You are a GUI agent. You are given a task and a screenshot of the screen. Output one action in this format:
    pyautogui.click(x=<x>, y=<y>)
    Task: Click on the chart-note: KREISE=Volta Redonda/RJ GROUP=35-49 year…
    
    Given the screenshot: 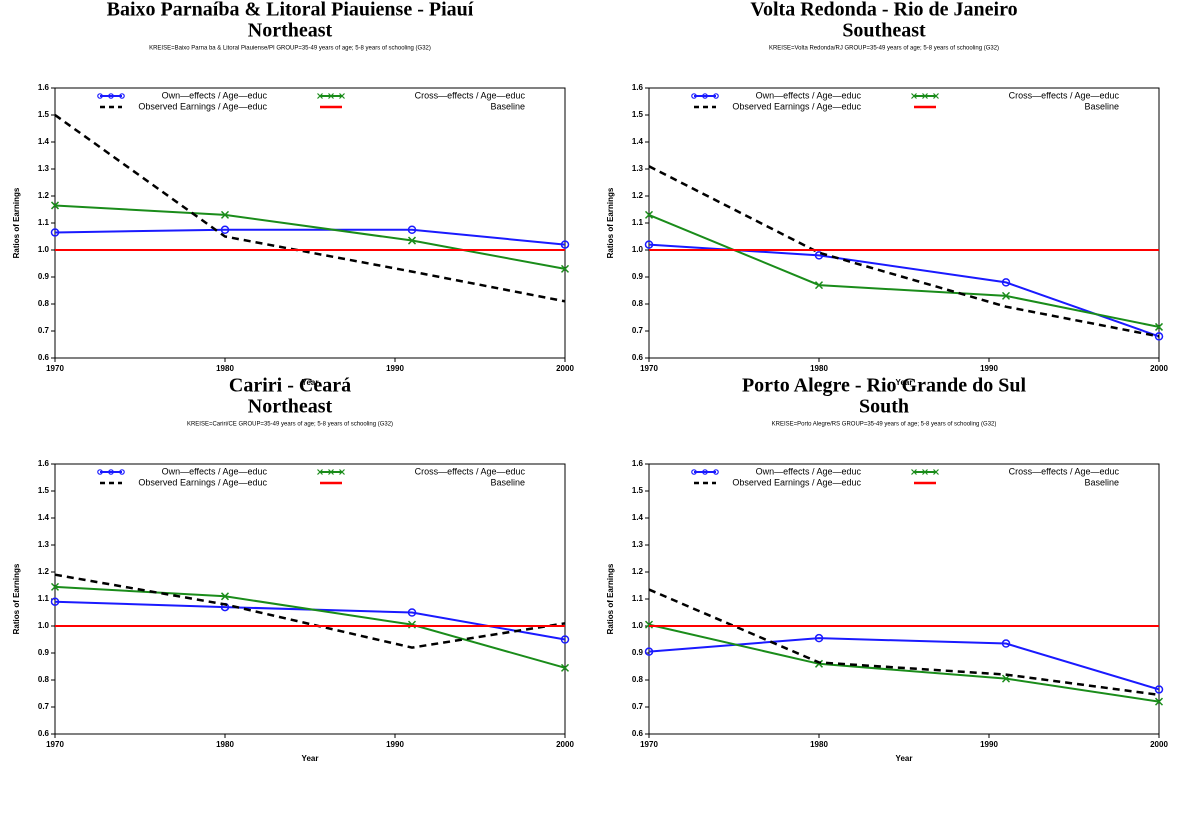 What is the action you would take?
    pyautogui.click(x=884, y=49)
    